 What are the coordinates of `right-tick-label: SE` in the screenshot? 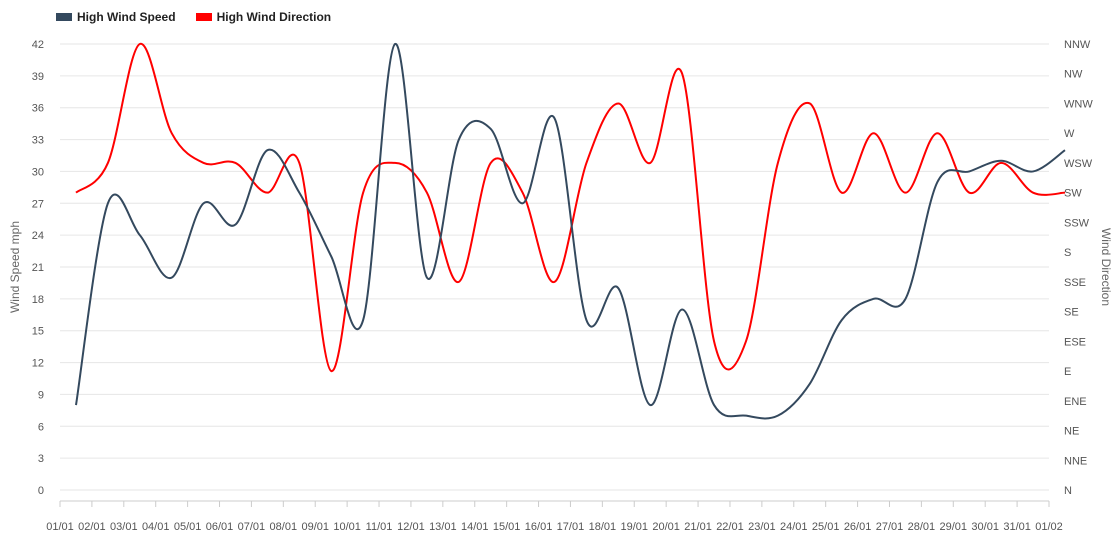 It's located at (1071, 313).